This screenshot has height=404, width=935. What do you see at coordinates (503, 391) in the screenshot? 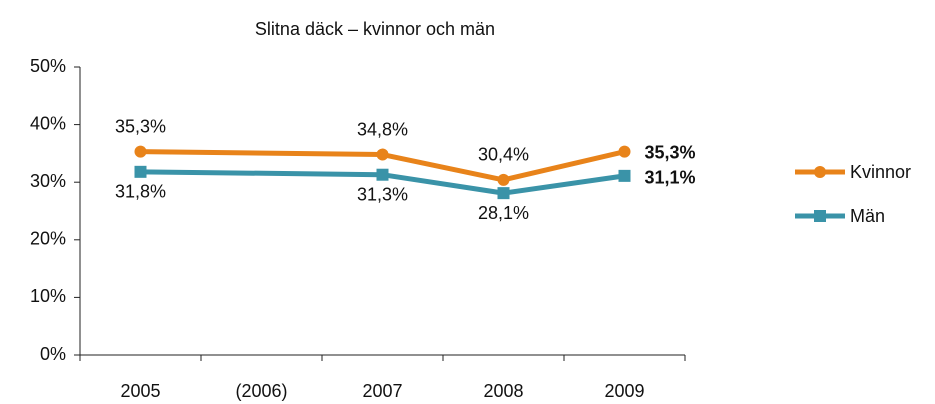
I see `x-tick-label: 2008` at bounding box center [503, 391].